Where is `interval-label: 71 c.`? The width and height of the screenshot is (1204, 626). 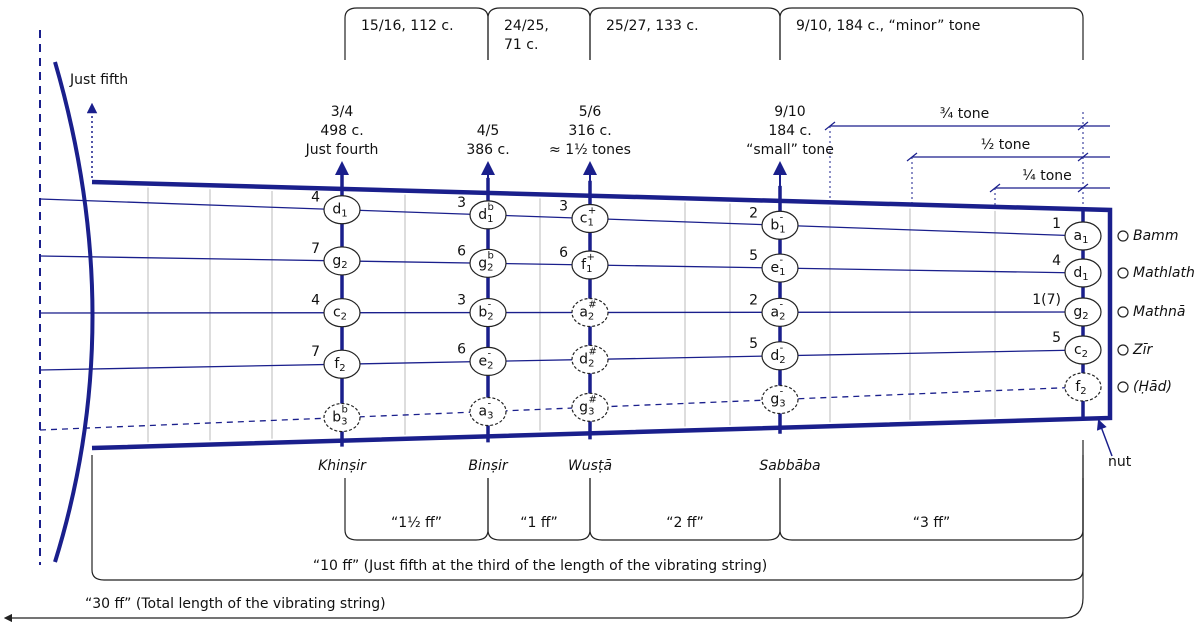
interval-label: 71 c. is located at coordinates (521, 45).